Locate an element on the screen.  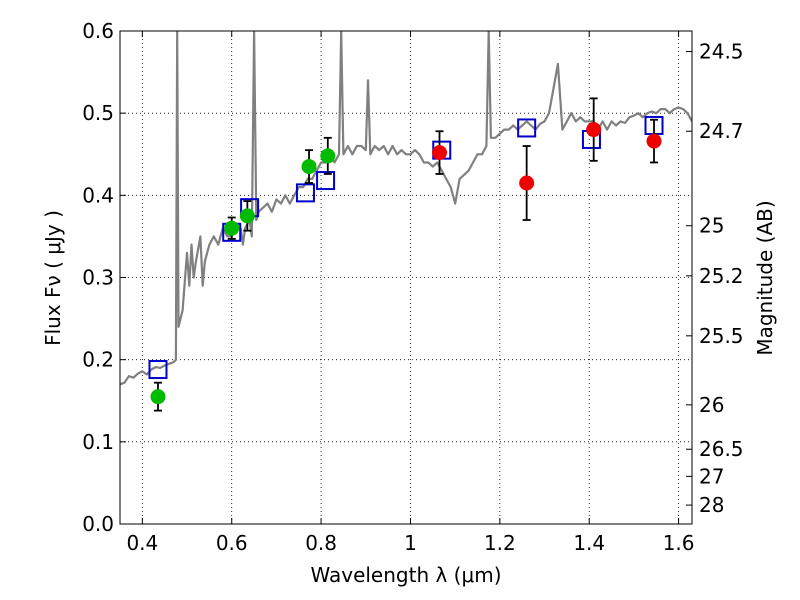
mag-tick-label: 26 is located at coordinates (711, 405).